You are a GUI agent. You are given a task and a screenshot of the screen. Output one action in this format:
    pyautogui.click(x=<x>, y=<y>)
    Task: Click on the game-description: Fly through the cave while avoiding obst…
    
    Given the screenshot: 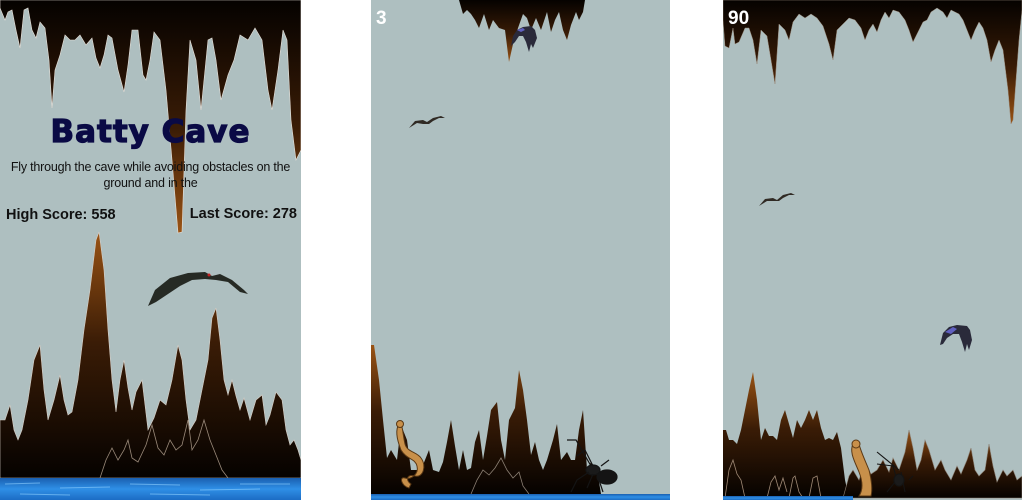 What is the action you would take?
    pyautogui.click(x=150, y=175)
    